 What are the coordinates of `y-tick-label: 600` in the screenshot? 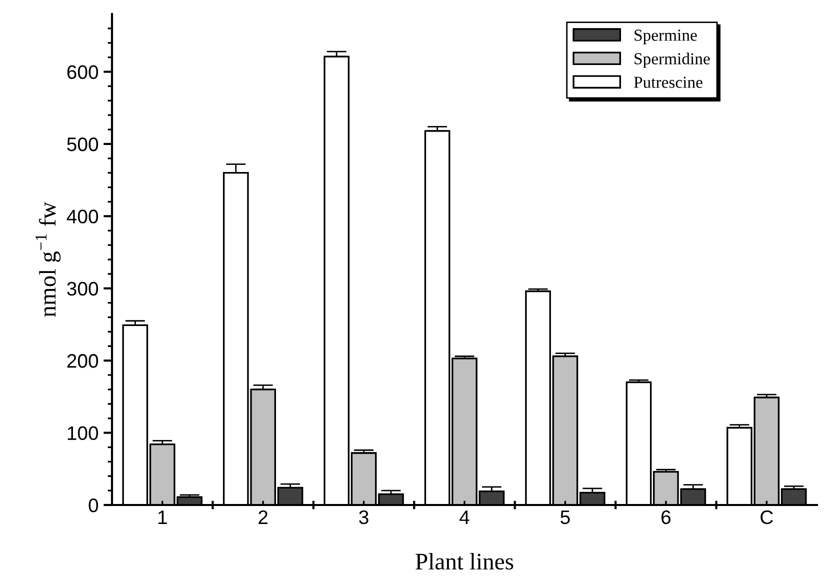 It's located at (82, 72).